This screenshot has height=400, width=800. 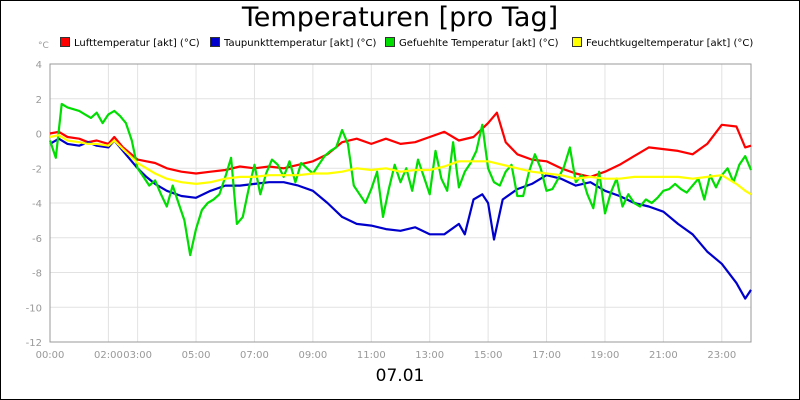 I want to click on y-axis-unit-label: °C, so click(x=43, y=46).